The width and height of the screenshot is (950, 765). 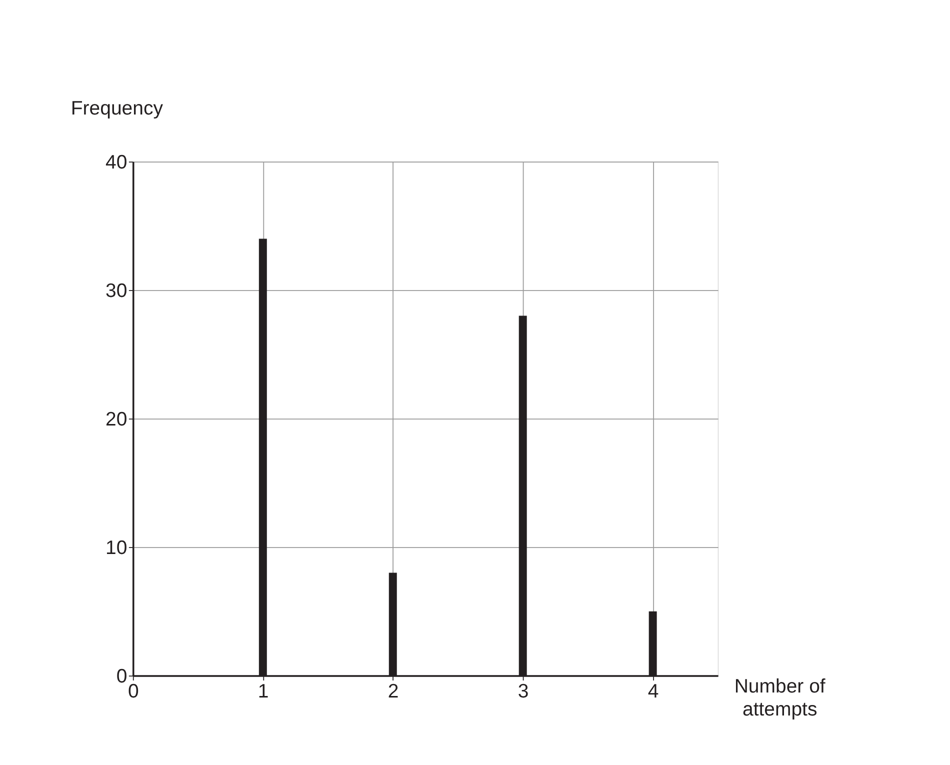 I want to click on x-tick-label: 2, so click(x=393, y=691).